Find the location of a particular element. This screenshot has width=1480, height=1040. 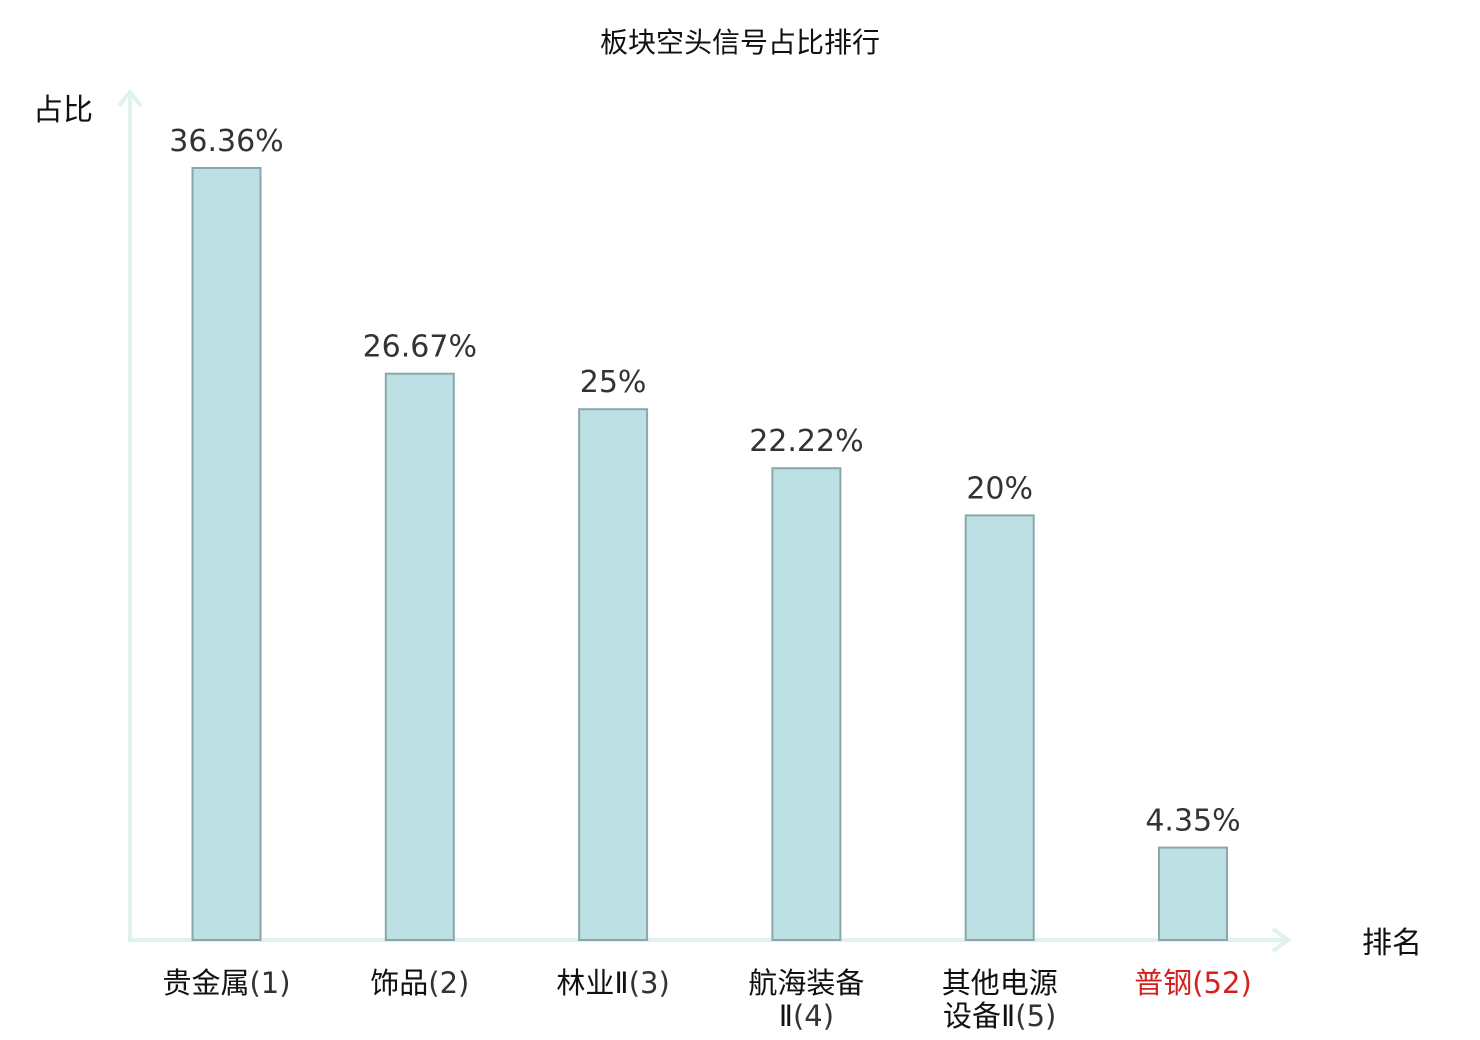

x-axis-label: 排名 is located at coordinates (1392, 943).